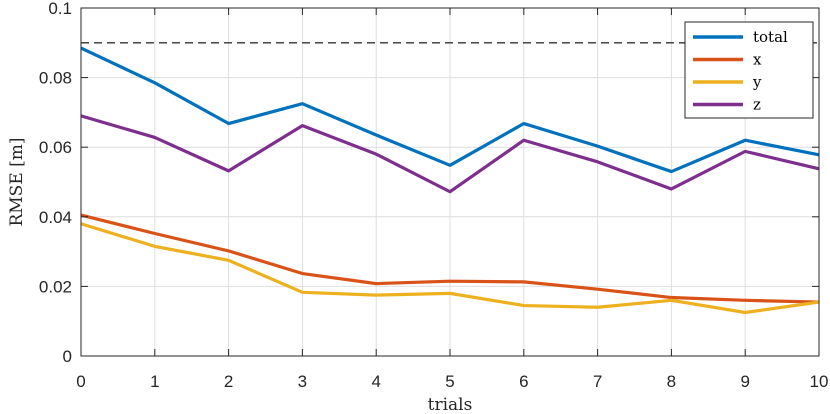 The image size is (830, 414). I want to click on x-axis-label: trials, so click(450, 404).